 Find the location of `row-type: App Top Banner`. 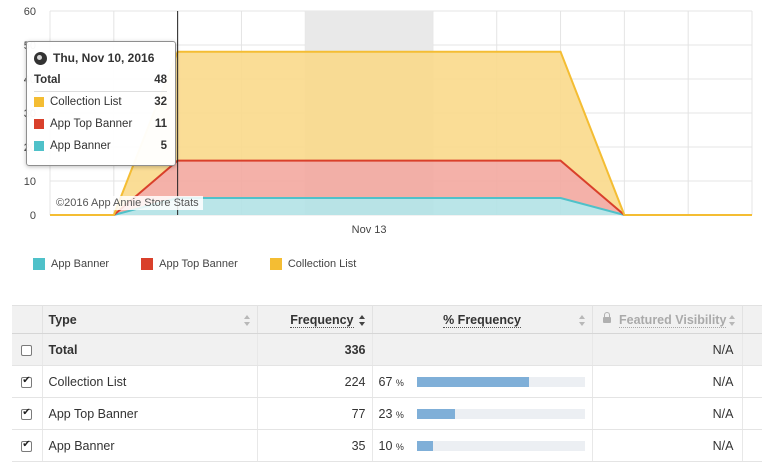

row-type: App Top Banner is located at coordinates (150, 413).